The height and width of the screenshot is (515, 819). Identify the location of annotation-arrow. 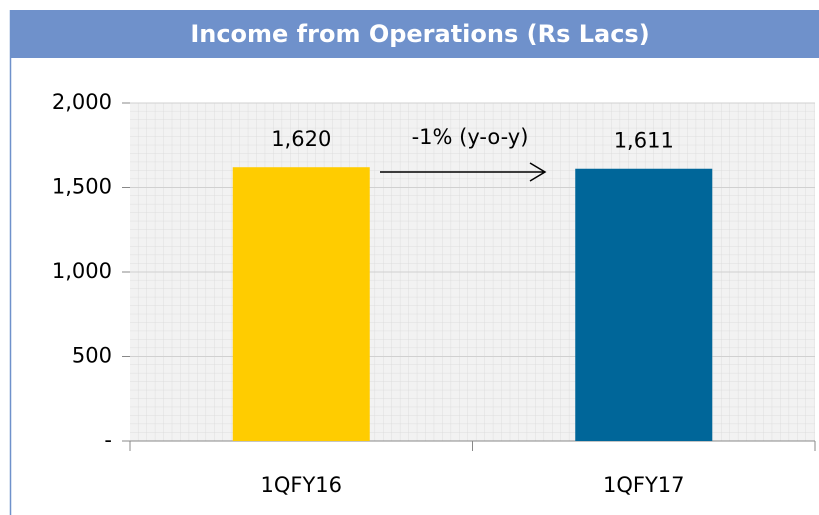
(463, 172).